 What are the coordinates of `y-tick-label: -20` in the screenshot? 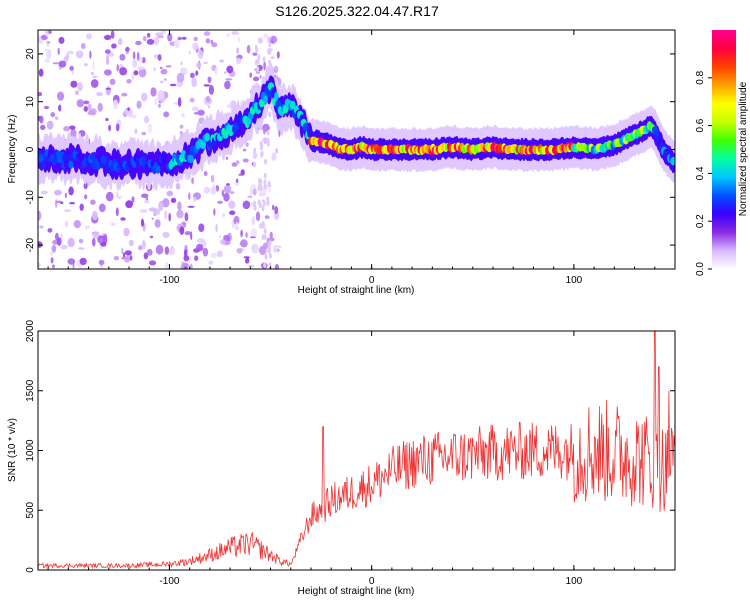 It's located at (30, 244).